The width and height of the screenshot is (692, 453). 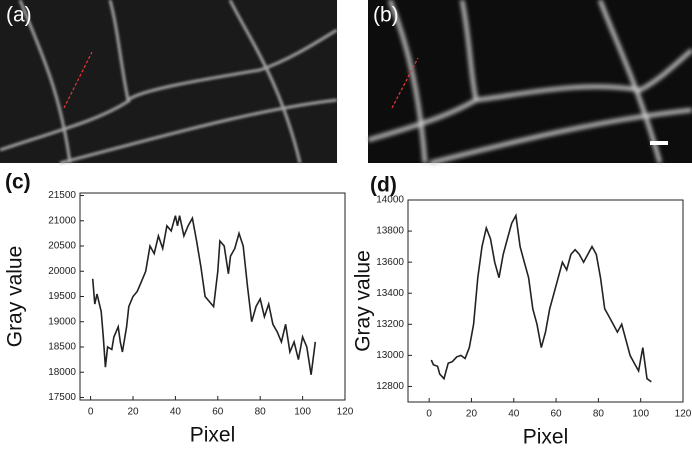 What do you see at coordinates (62, 372) in the screenshot?
I see `y-tick-label: 18000` at bounding box center [62, 372].